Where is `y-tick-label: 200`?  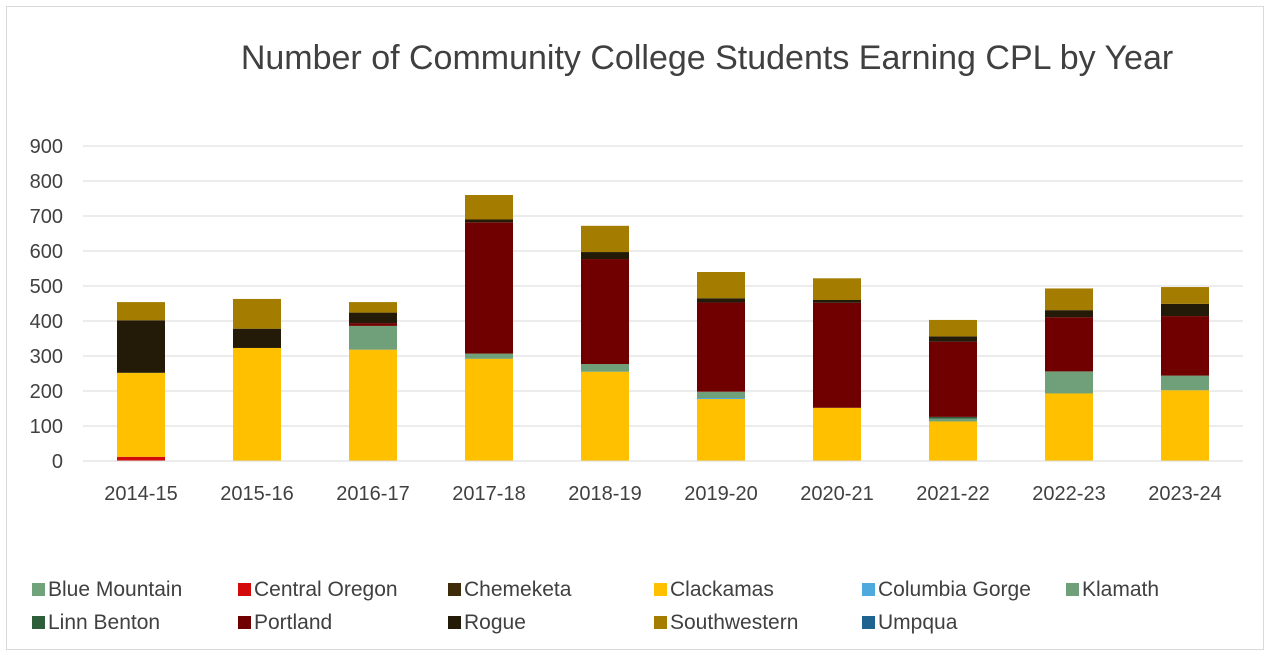 y-tick-label: 200 is located at coordinates (46, 392).